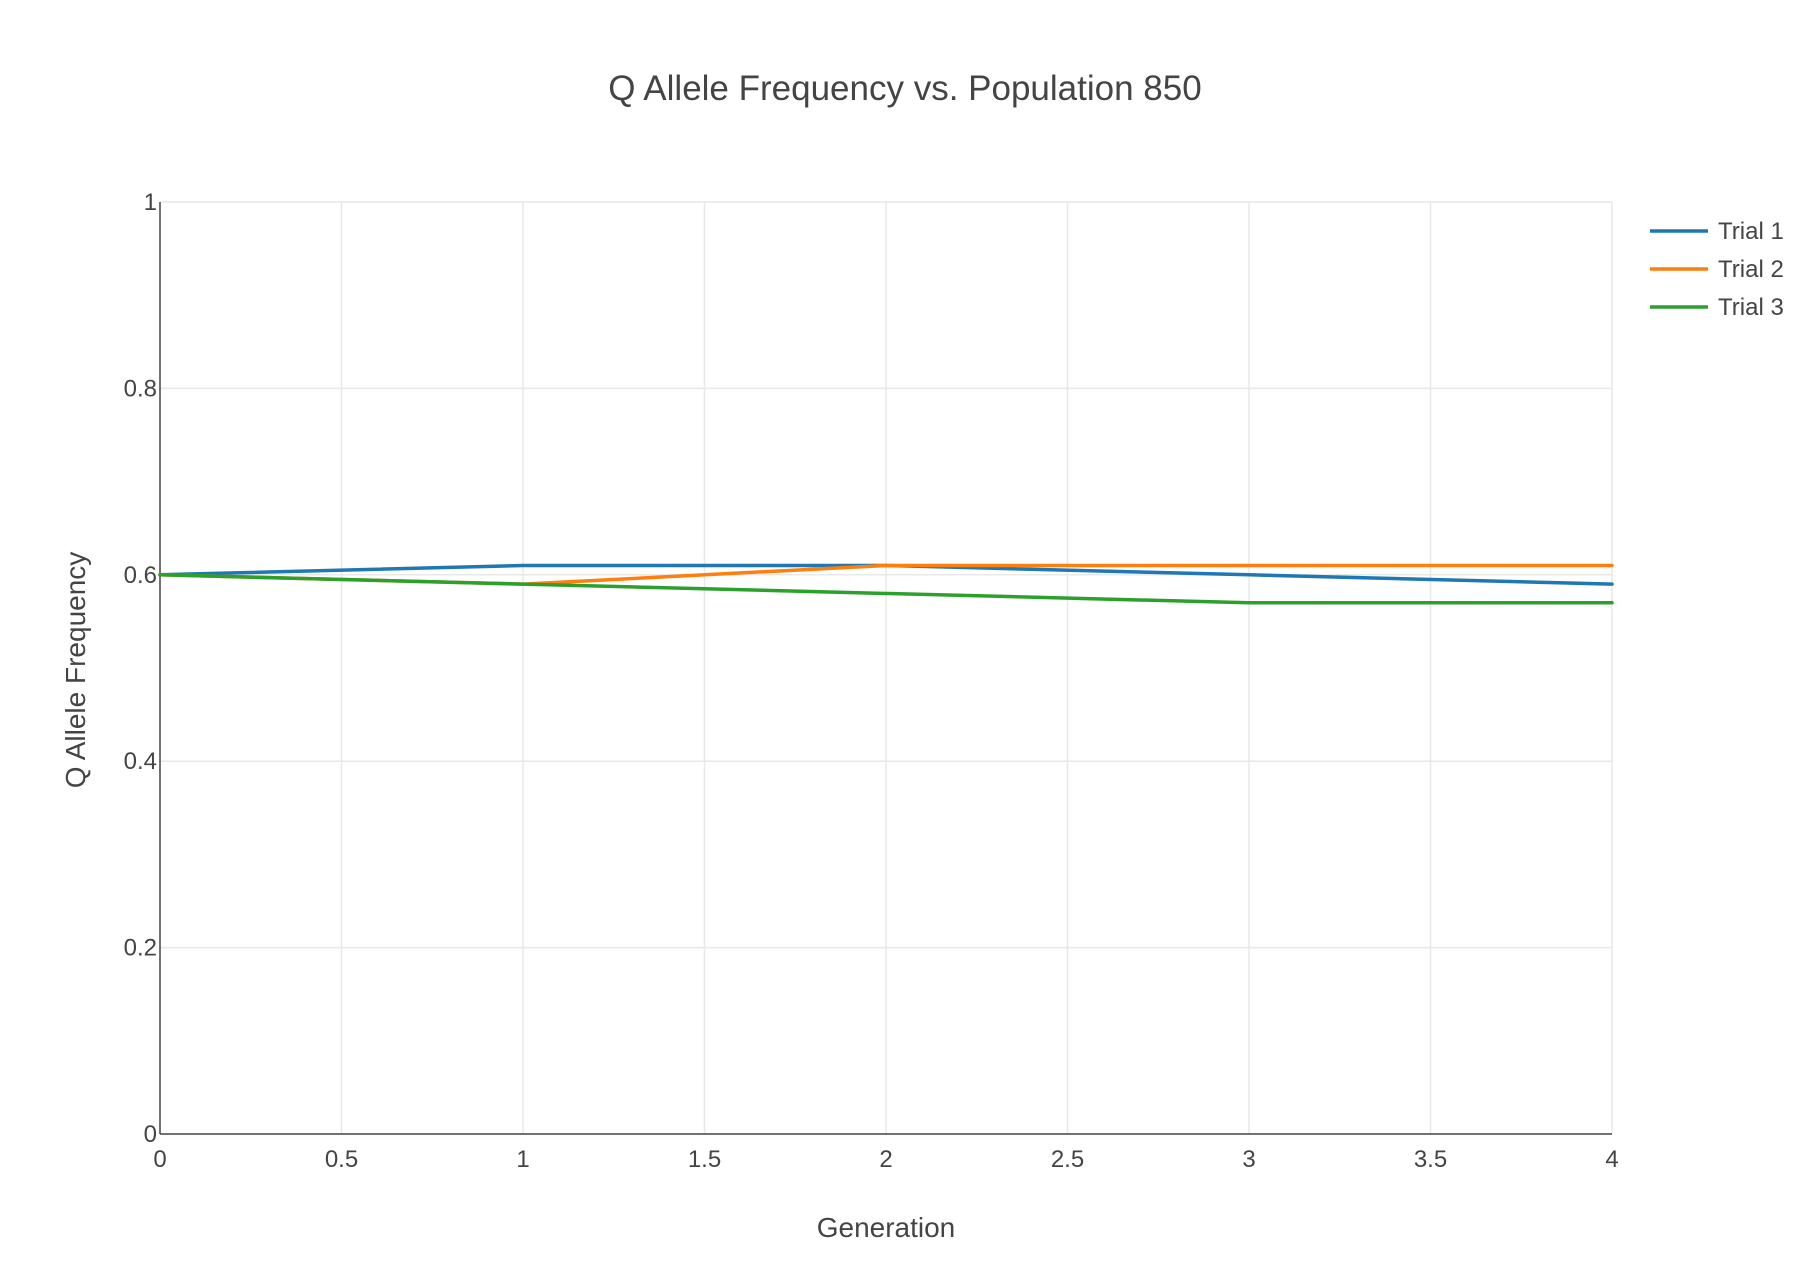  Describe the element at coordinates (140, 575) in the screenshot. I see `y-tick-label: 0.6` at that location.